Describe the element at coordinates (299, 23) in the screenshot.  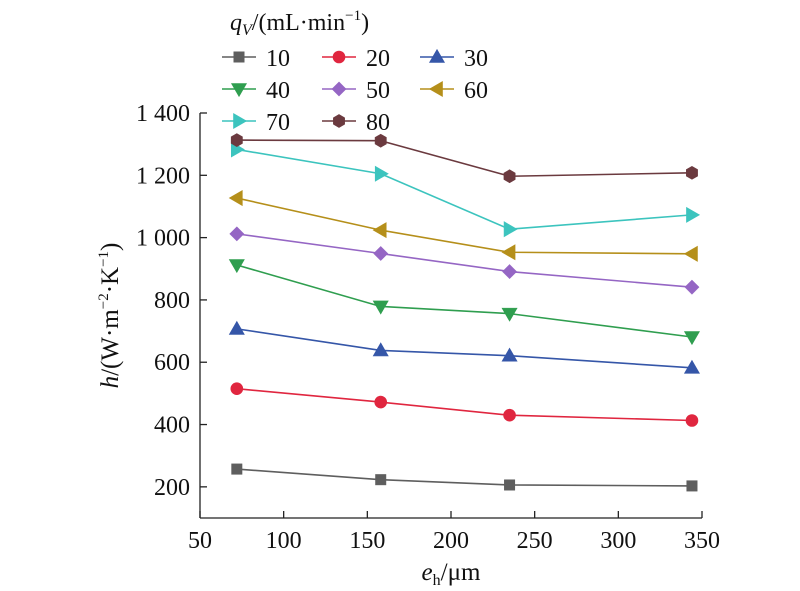
I see `legend-title: qV/(mL·min−1)` at that location.